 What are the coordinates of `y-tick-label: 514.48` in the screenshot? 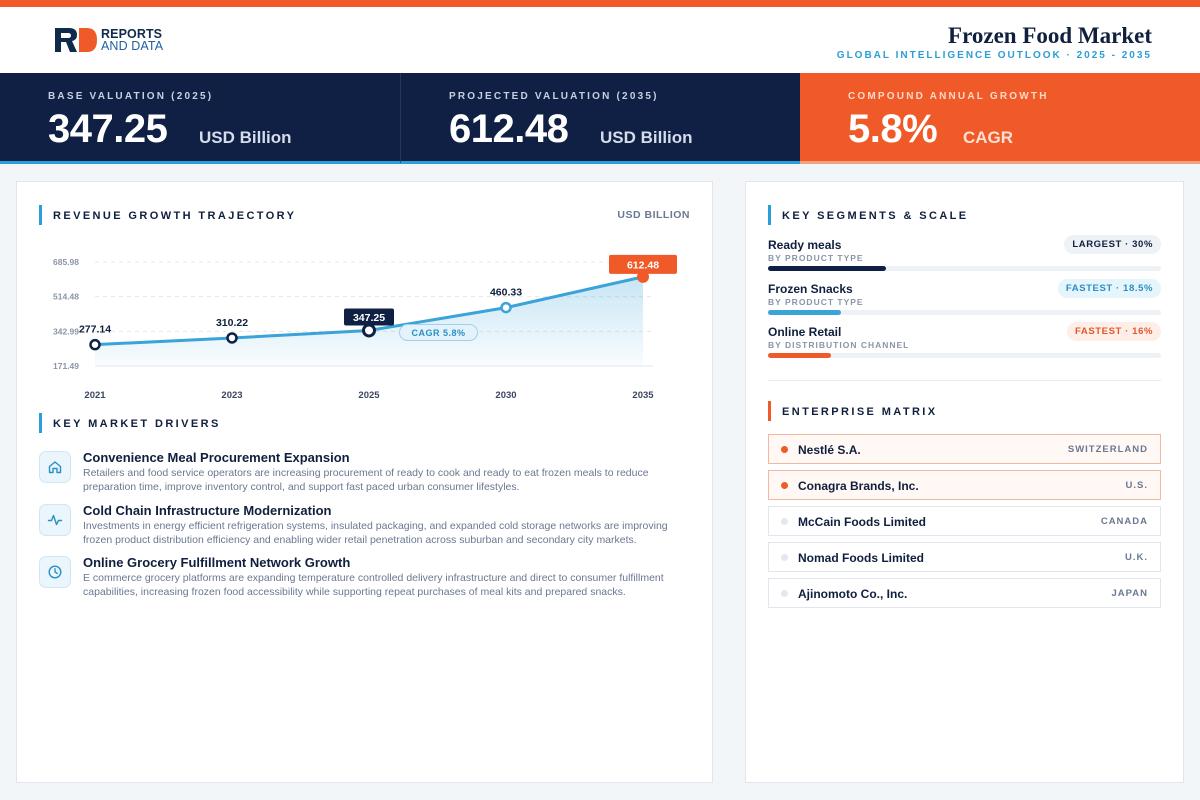 It's located at (66, 297).